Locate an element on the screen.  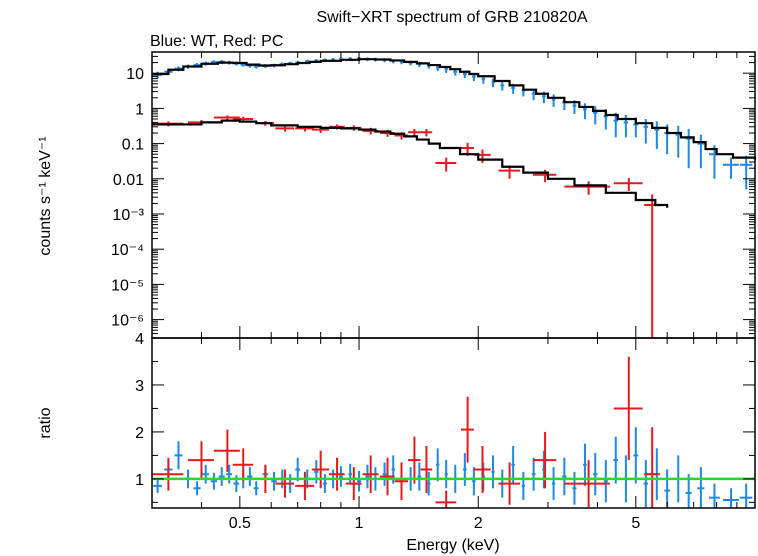
ratio-y-tick-label-2: 3 is located at coordinates (139, 386).